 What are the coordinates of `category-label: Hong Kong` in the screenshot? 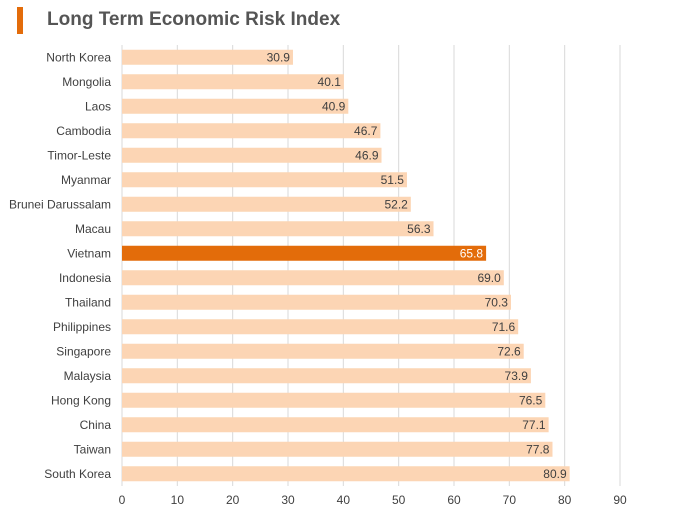 It's located at (81, 400).